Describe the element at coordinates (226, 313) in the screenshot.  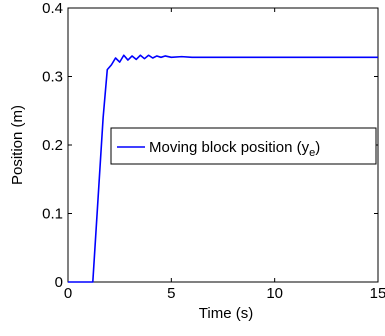
I see `x-axis-label: Time (s)` at that location.